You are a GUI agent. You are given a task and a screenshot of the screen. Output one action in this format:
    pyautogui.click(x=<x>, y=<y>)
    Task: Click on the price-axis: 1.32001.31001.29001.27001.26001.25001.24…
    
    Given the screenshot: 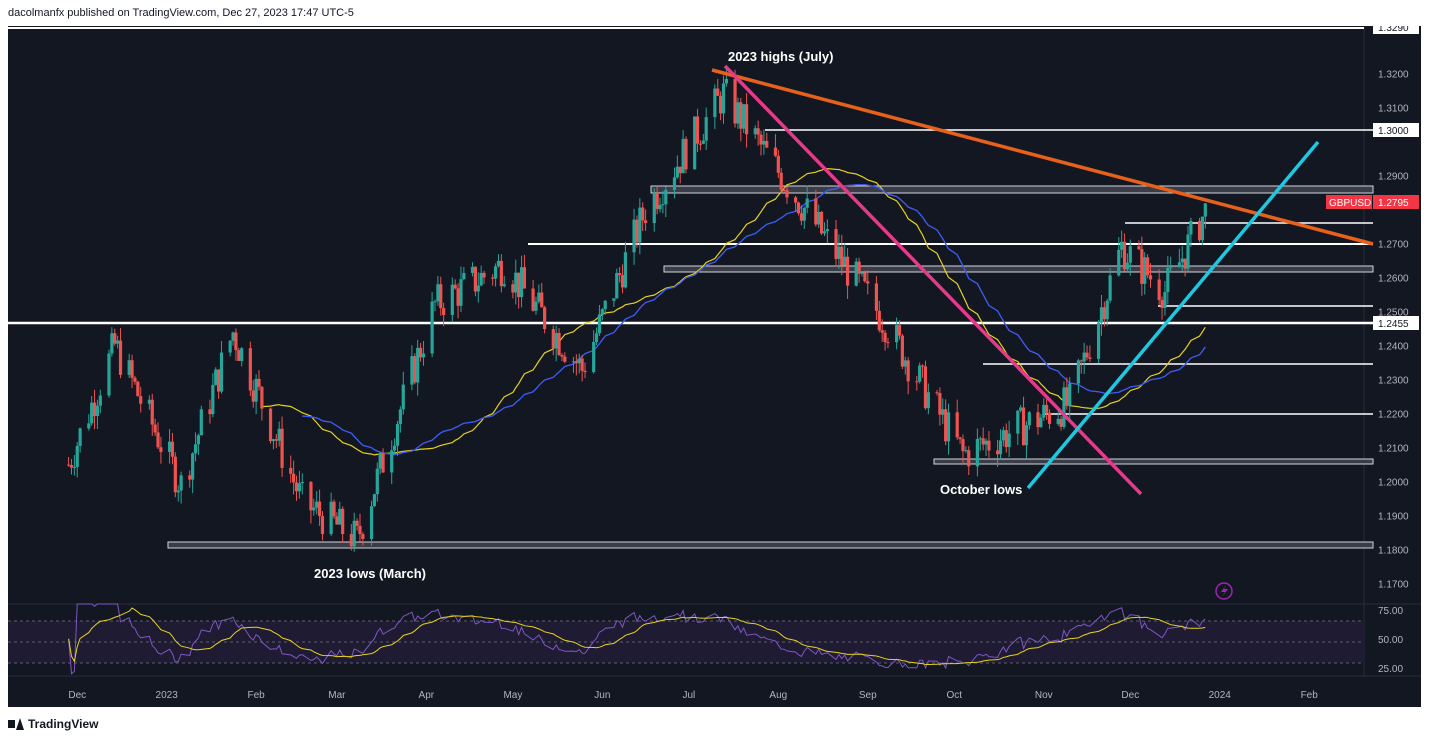 What is the action you would take?
    pyautogui.click(x=1393, y=330)
    